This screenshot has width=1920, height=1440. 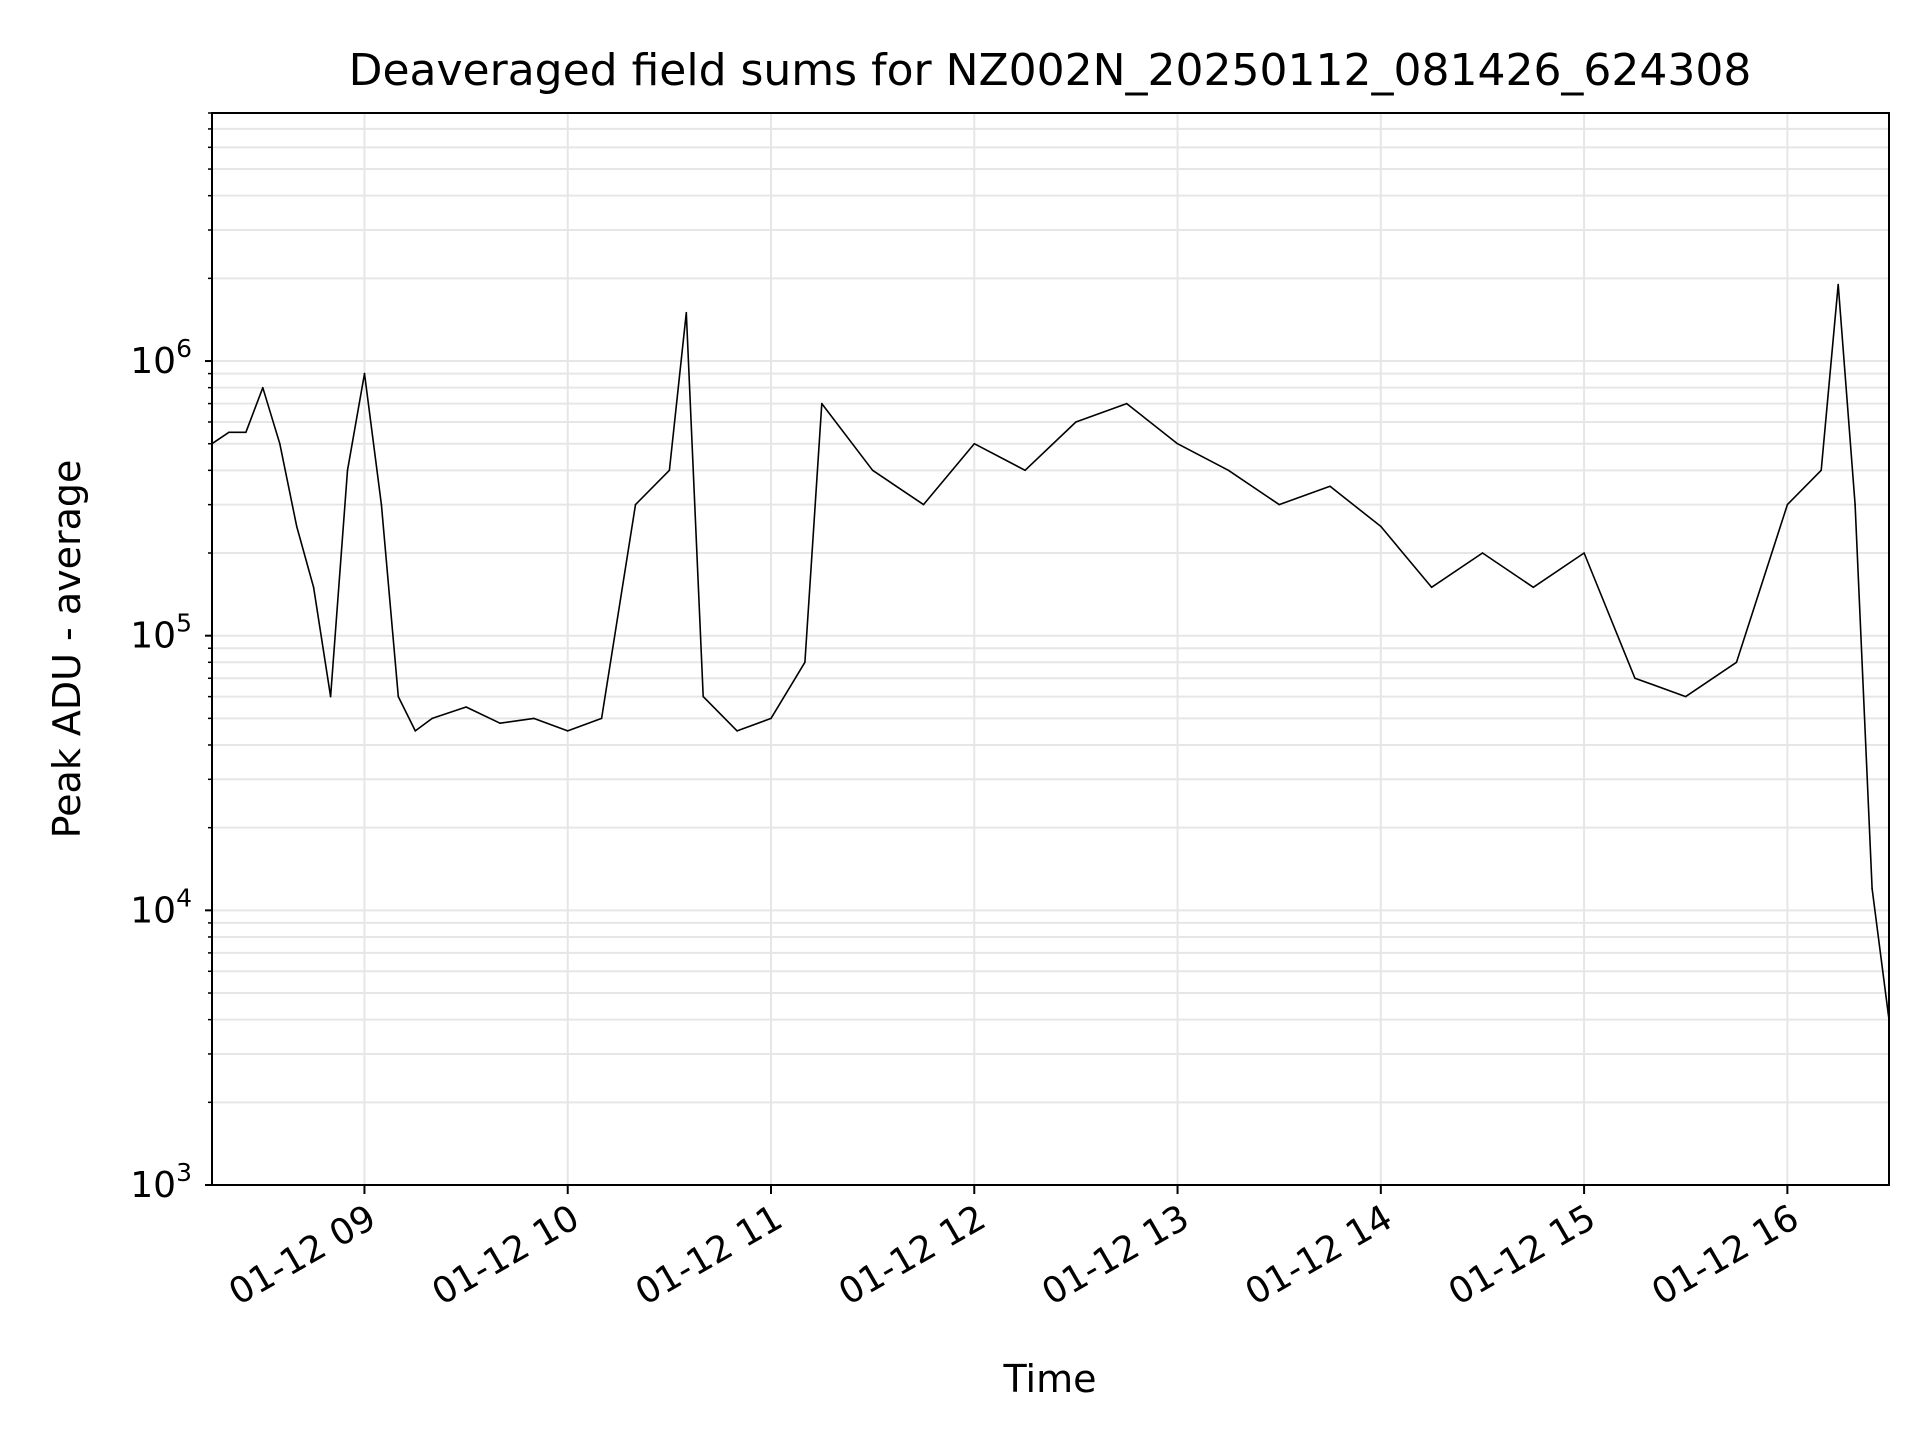 What do you see at coordinates (1050, 1379) in the screenshot?
I see `x-axis-label: Time` at bounding box center [1050, 1379].